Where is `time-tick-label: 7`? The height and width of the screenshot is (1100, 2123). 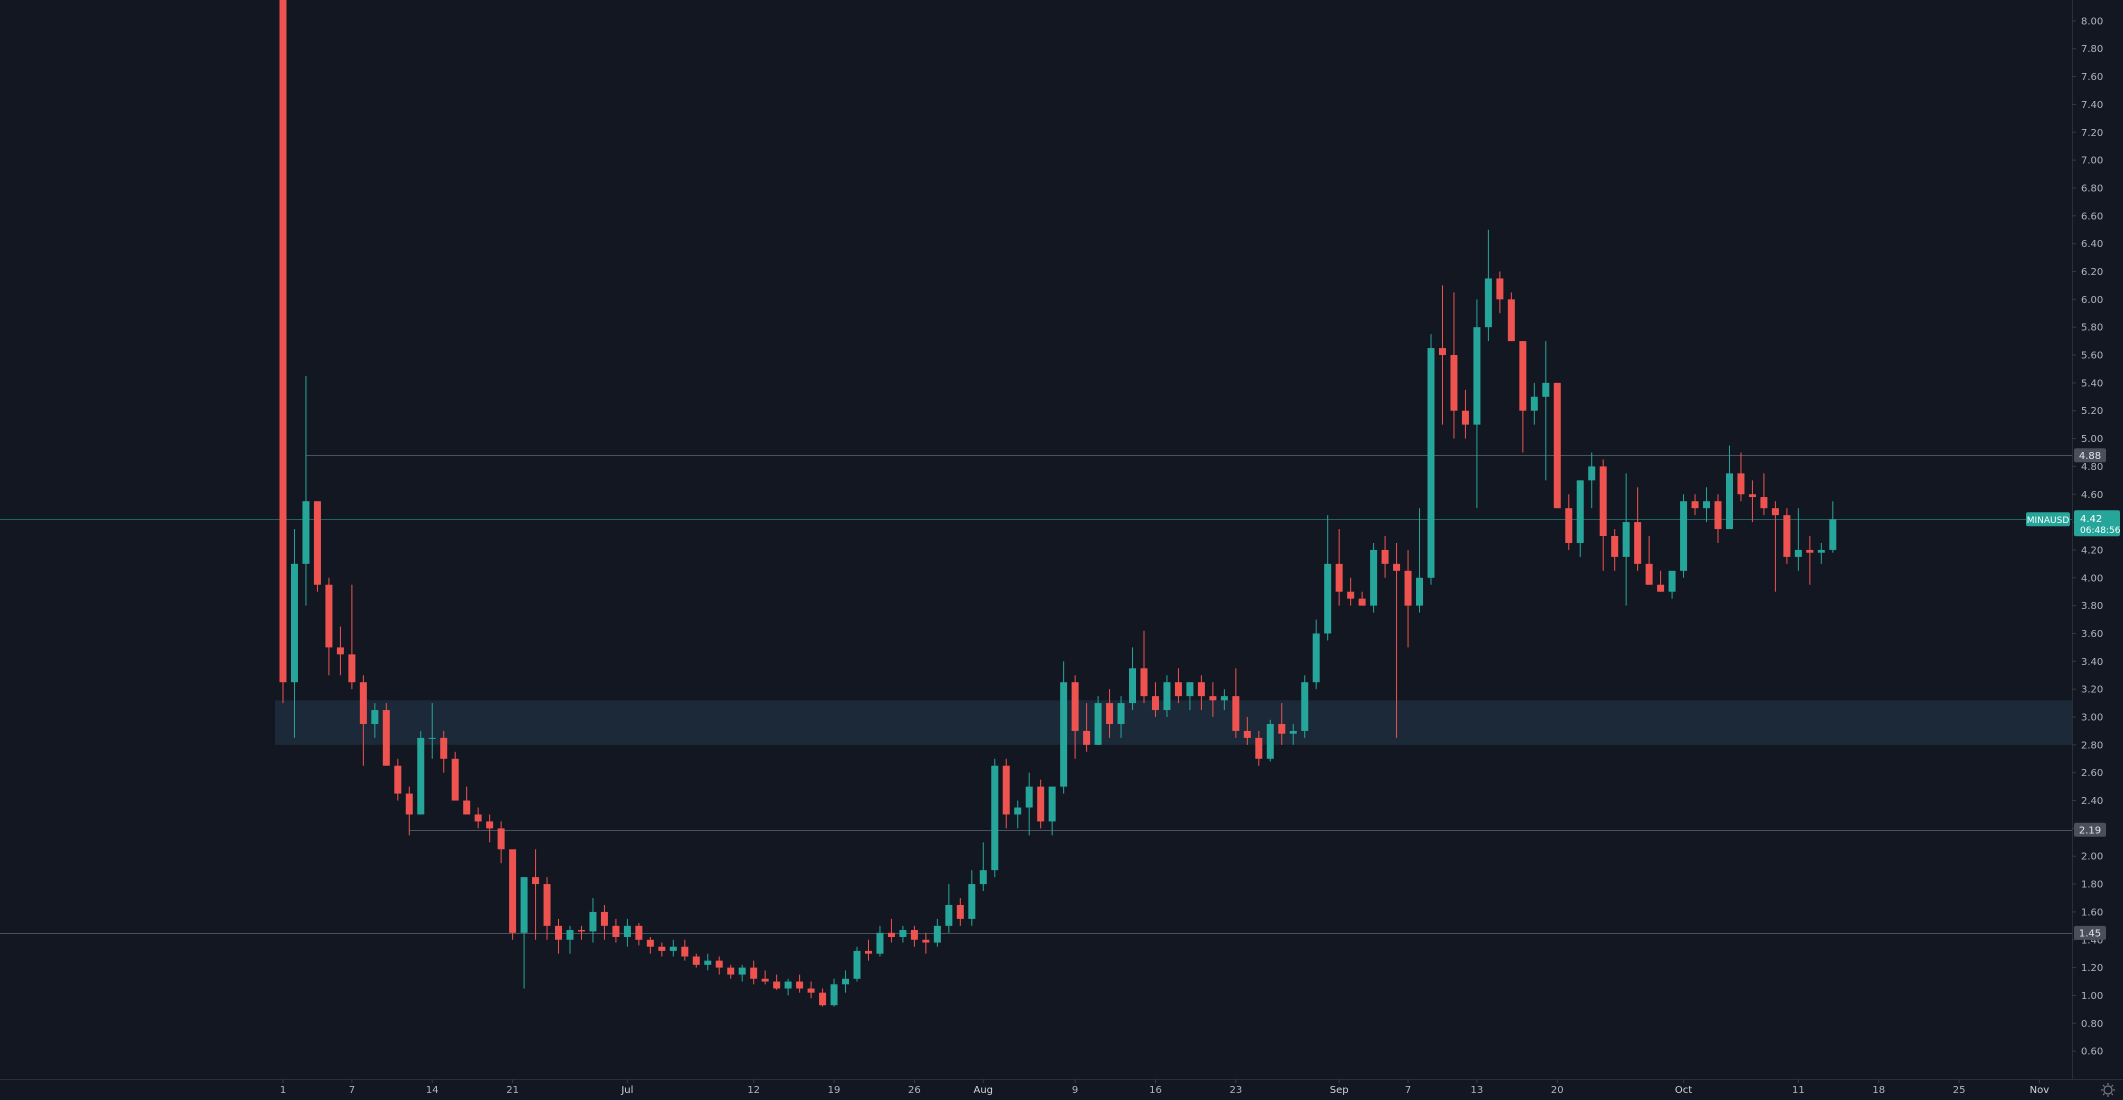
time-tick-label: 7 is located at coordinates (1408, 1090).